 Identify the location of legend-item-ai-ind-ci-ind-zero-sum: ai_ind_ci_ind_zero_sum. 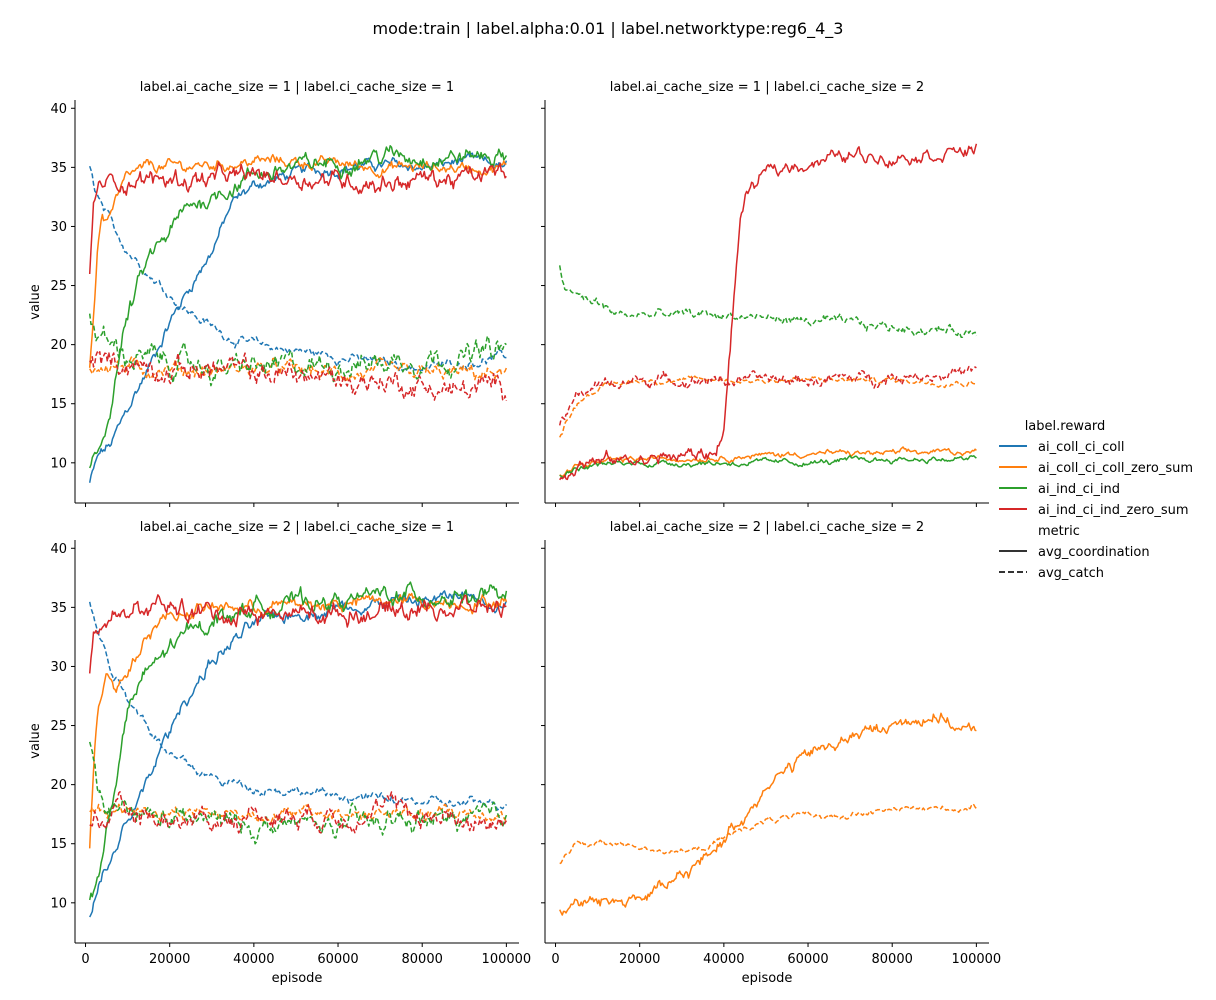
(1094, 510).